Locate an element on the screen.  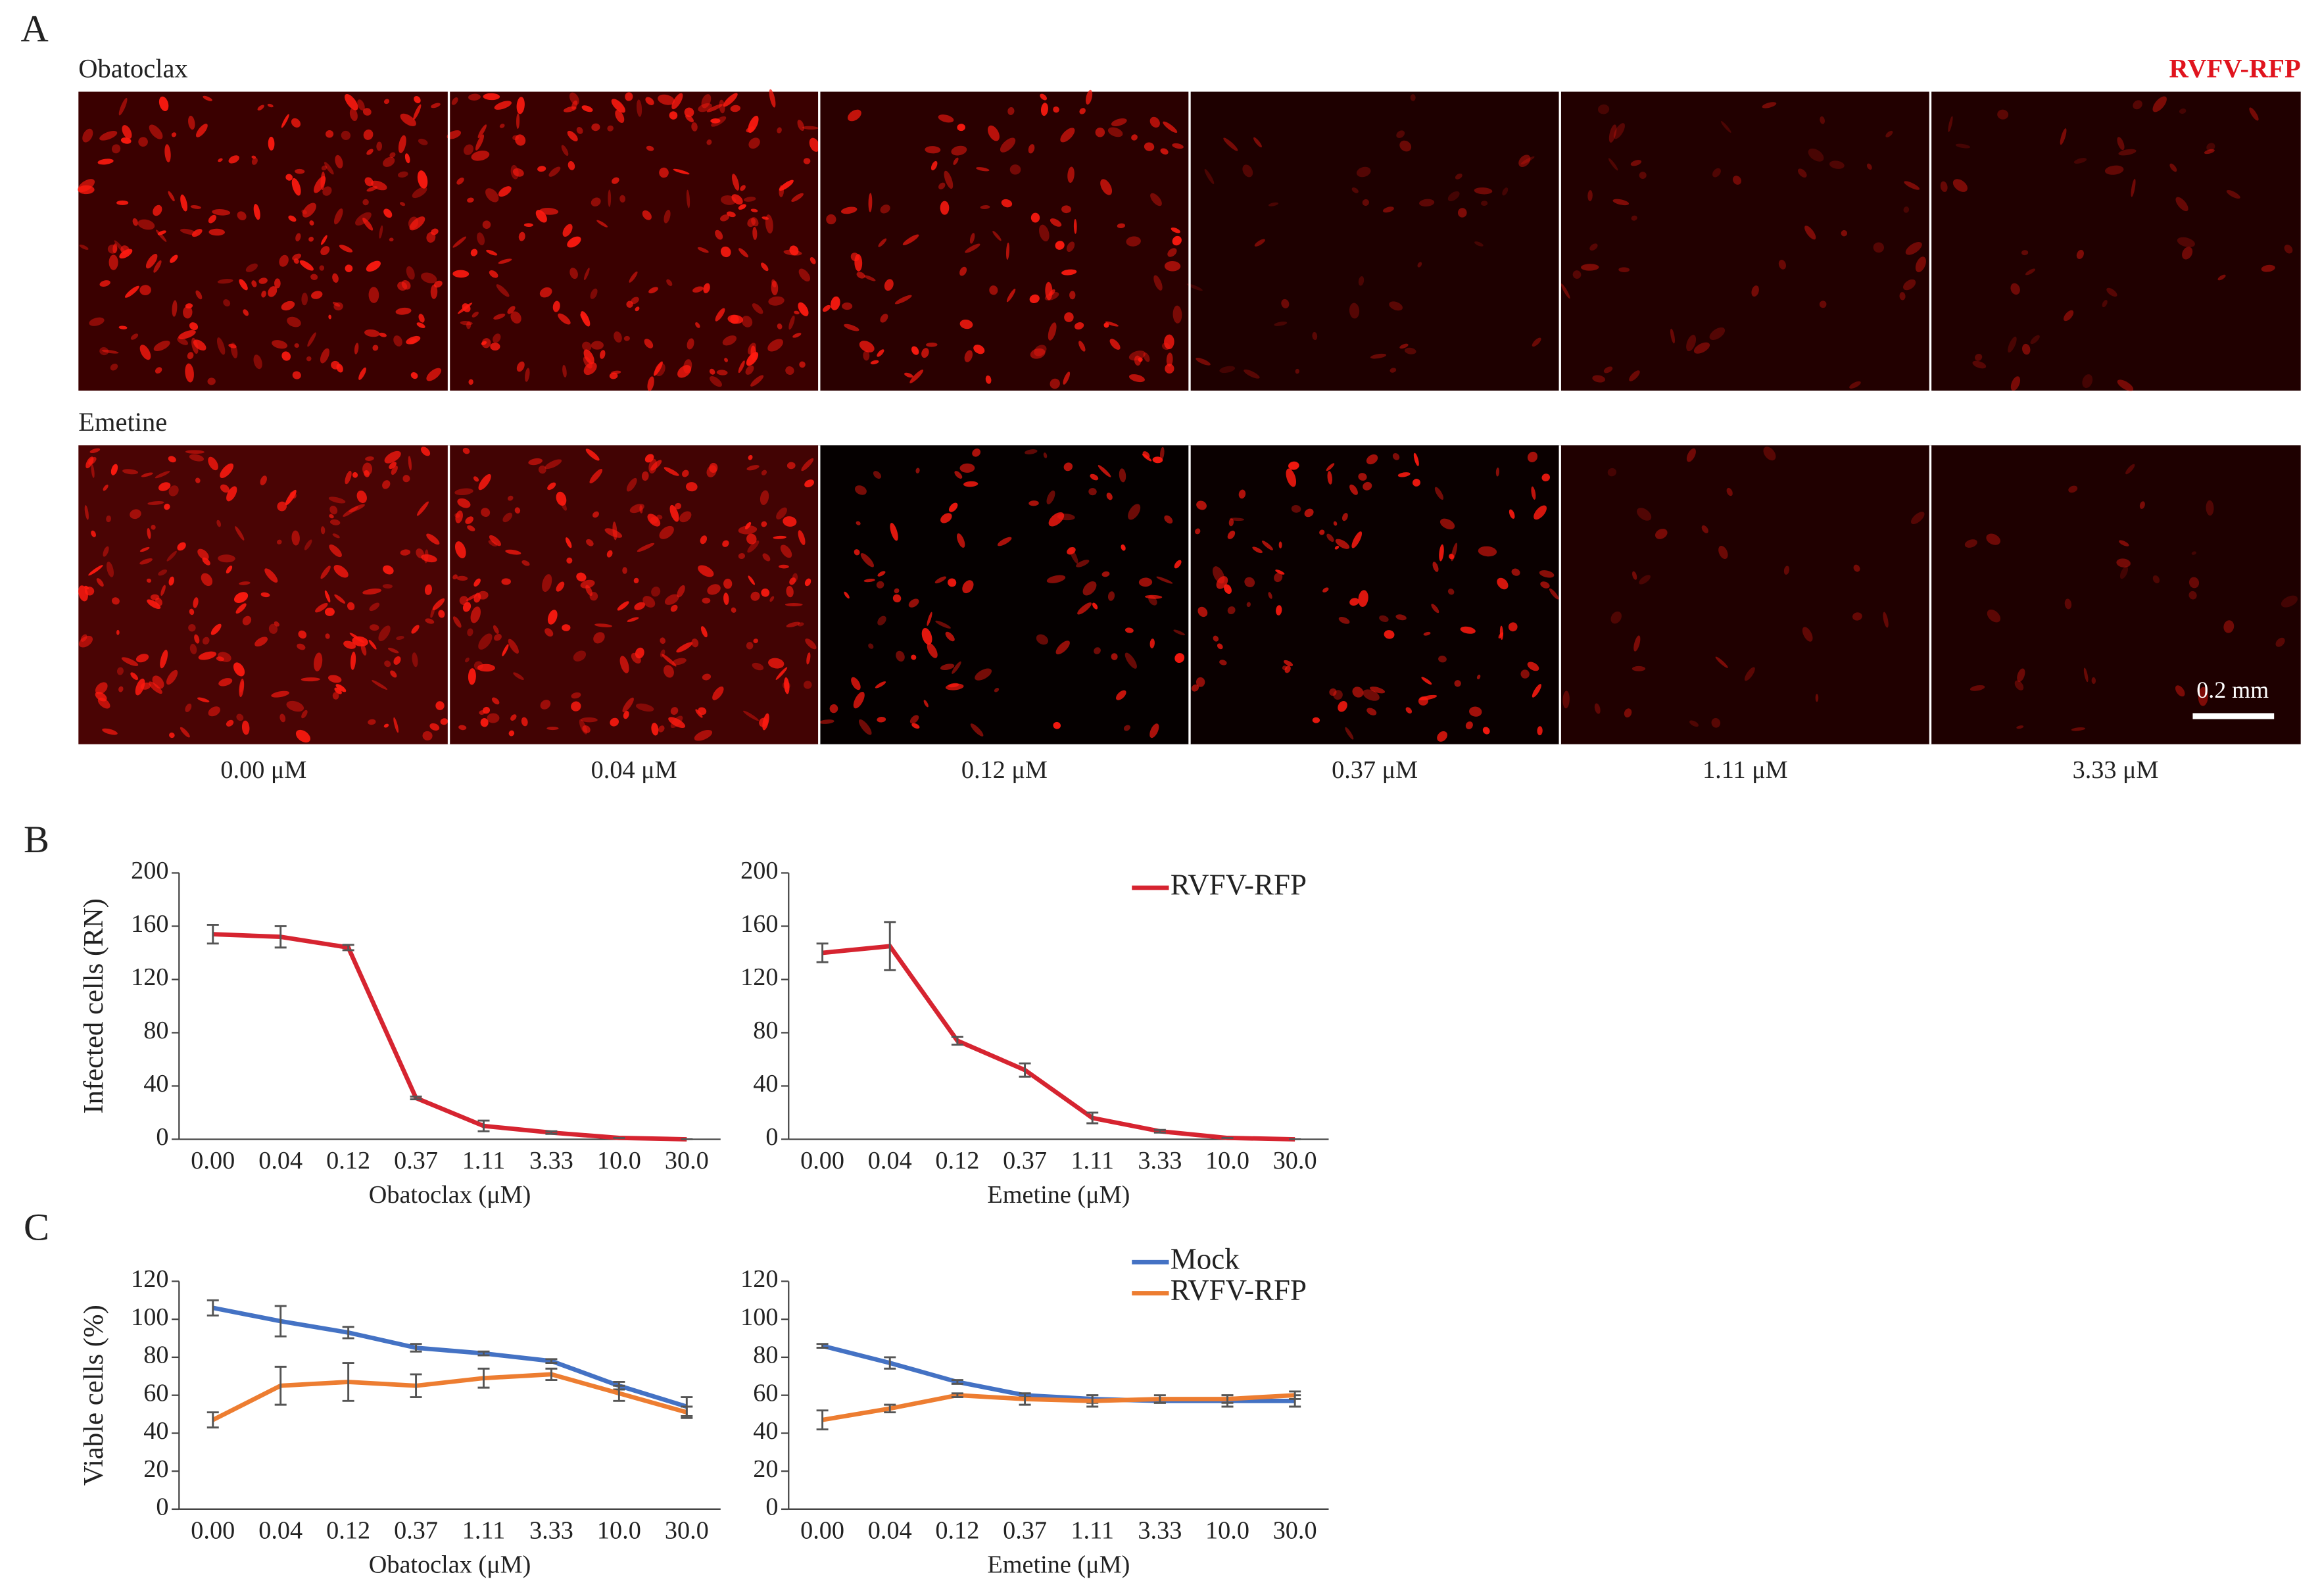
micrograph is located at coordinates (1005, 594).